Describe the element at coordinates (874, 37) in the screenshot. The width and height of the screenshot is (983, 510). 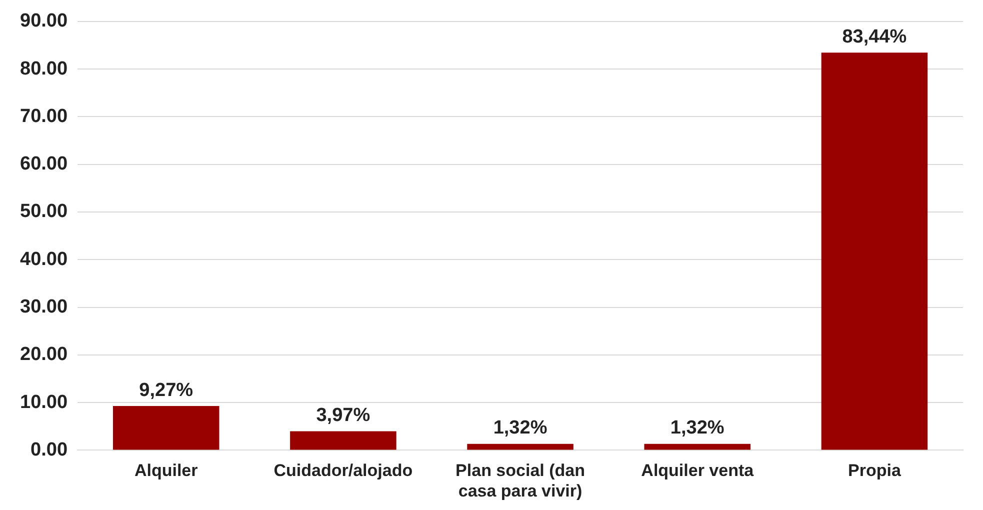
I see `data-label: 83,44%` at that location.